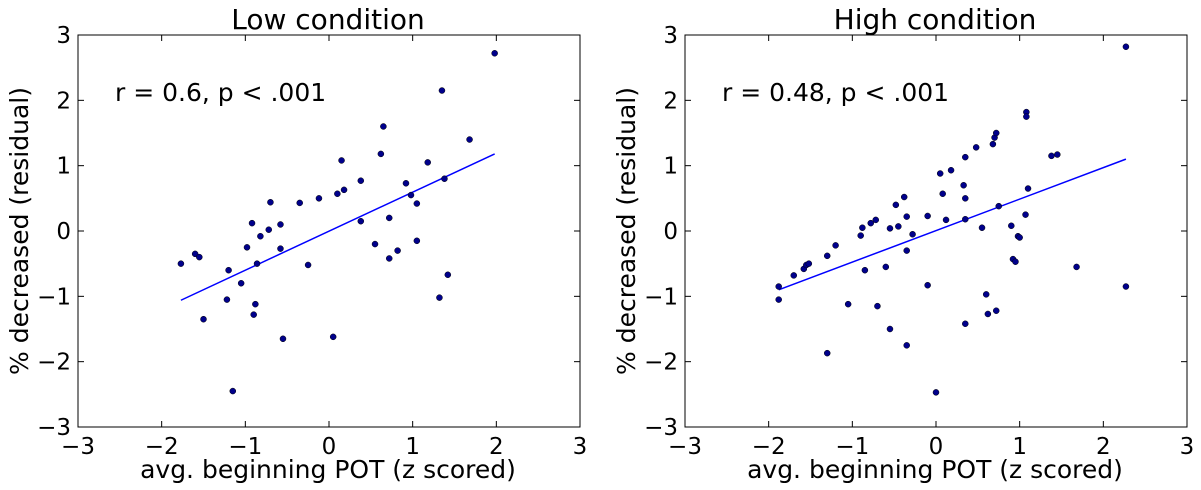  What do you see at coordinates (63, 101) in the screenshot?
I see `y-tick-label: 2` at bounding box center [63, 101].